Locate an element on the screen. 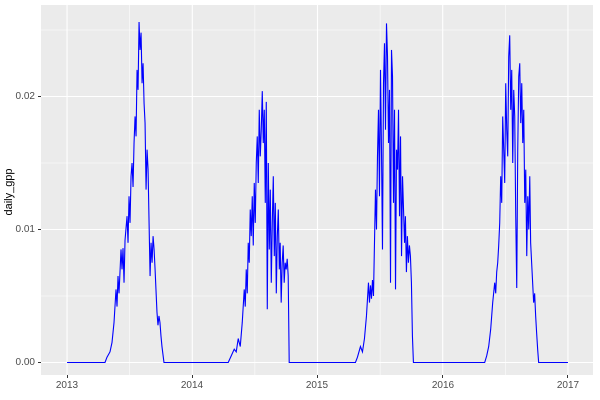 This screenshot has width=600, height=400. x-tick-label-2014: 2014 is located at coordinates (192, 385).